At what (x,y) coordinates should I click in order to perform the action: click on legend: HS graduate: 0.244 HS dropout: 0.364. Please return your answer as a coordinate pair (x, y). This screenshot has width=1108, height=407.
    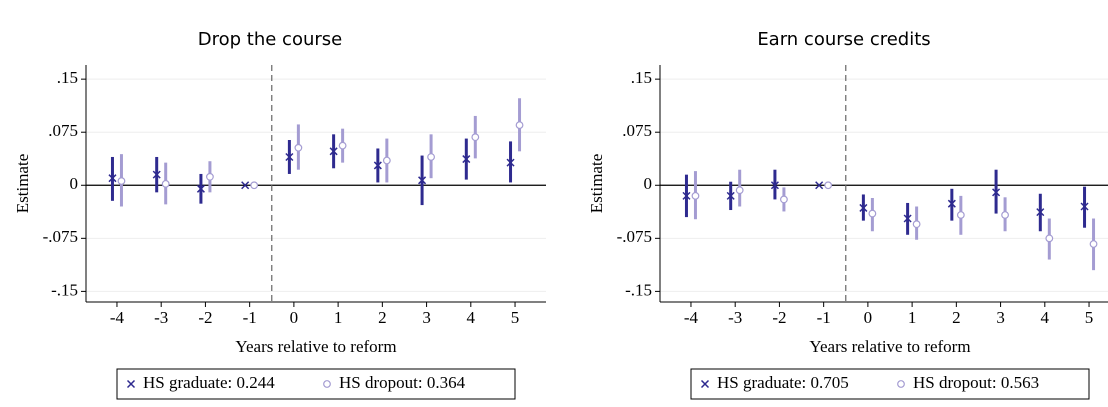
    Looking at the image, I should click on (316, 384).